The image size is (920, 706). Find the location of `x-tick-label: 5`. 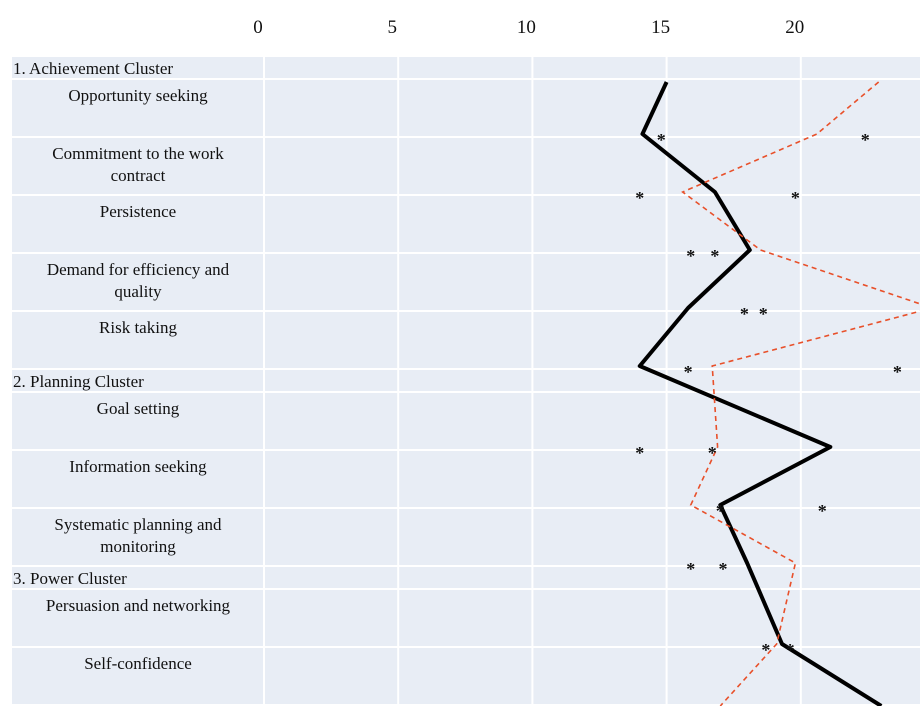

x-tick-label: 5 is located at coordinates (392, 27).